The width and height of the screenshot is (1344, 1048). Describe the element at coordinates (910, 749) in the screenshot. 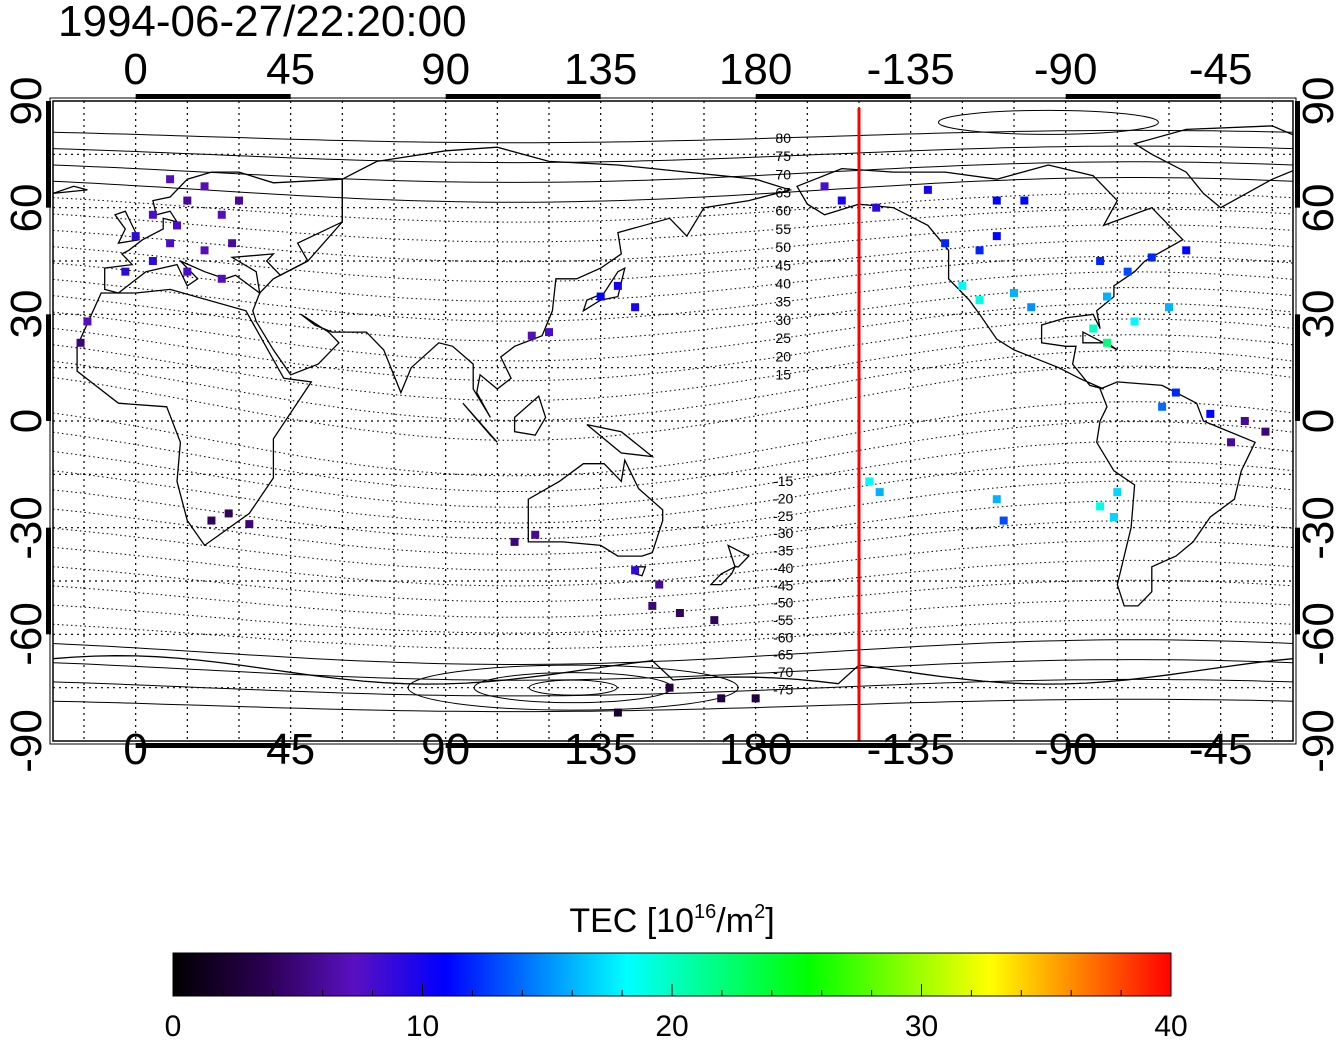

I see `bottom-lon-tick-label: -135` at that location.